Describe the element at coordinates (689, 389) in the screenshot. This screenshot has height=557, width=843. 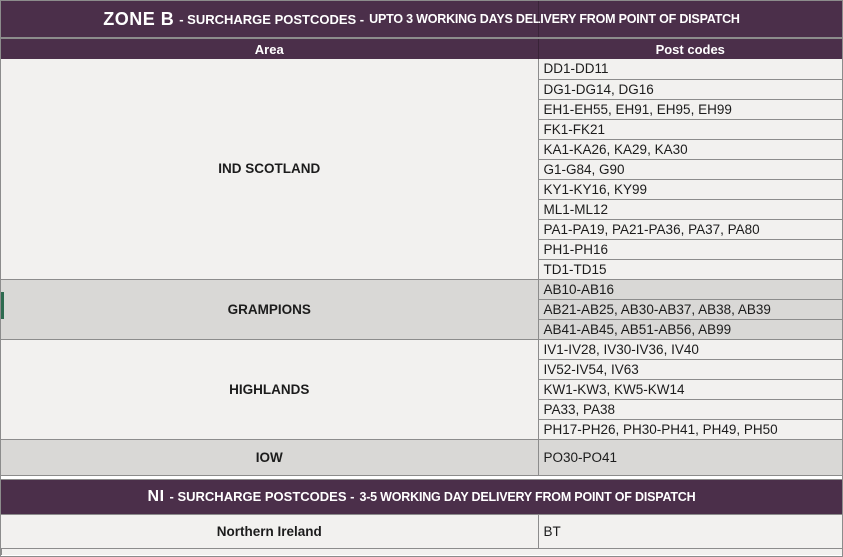
I see `postcode-cell: KW1-KW3, KW5-KW14` at that location.